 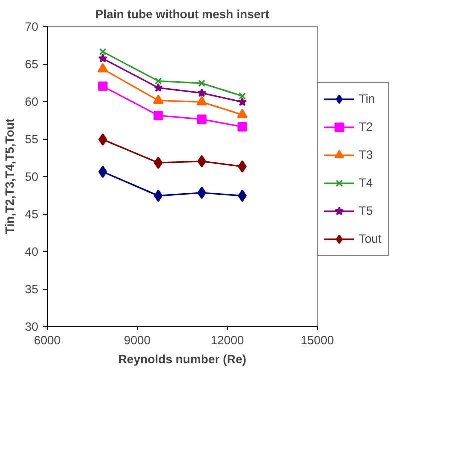 I want to click on y-tick-label: 70, so click(x=32, y=27).